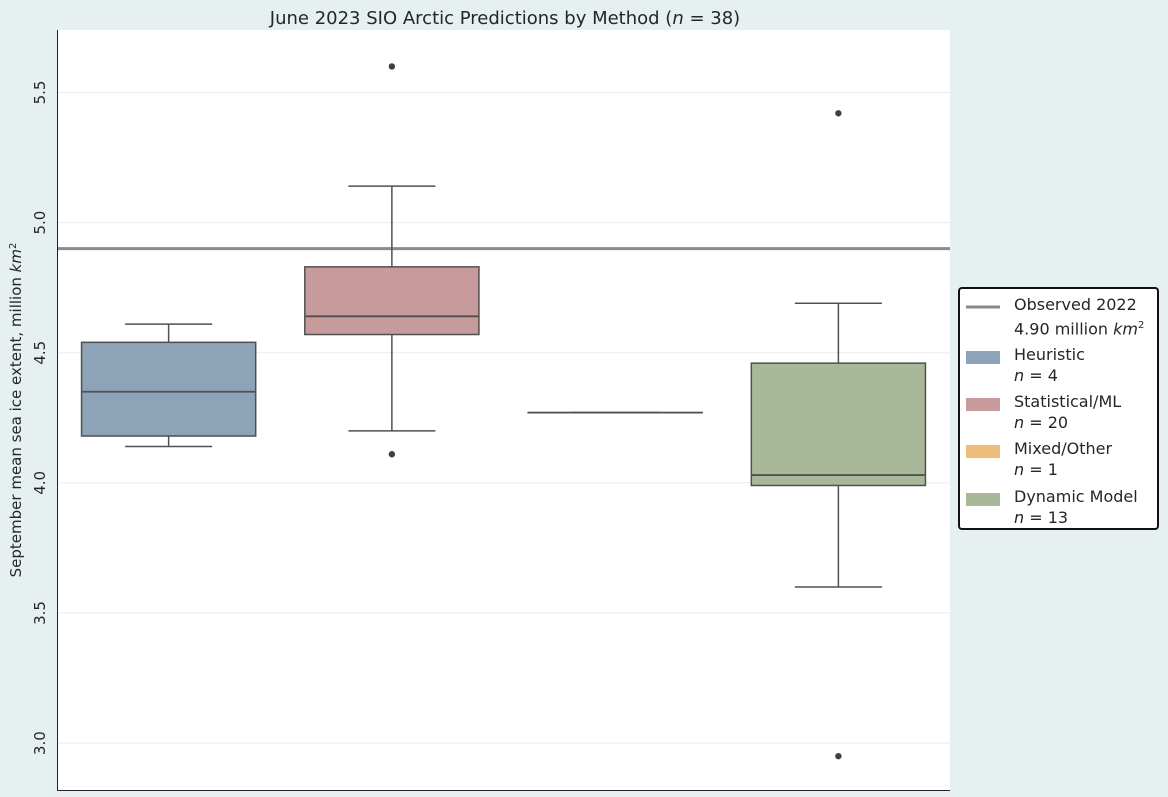  What do you see at coordinates (1041, 422) in the screenshot?
I see `legend-sublabel: n = 20` at bounding box center [1041, 422].